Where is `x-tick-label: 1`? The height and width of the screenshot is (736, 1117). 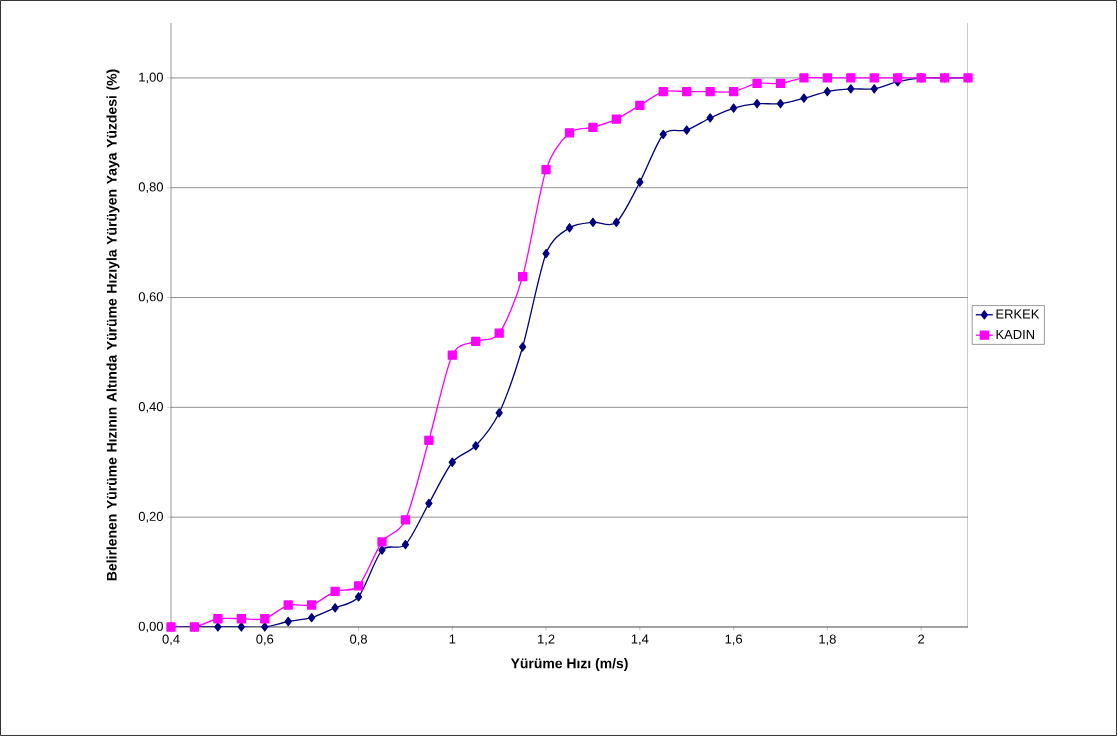 x-tick-label: 1 is located at coordinates (452, 639).